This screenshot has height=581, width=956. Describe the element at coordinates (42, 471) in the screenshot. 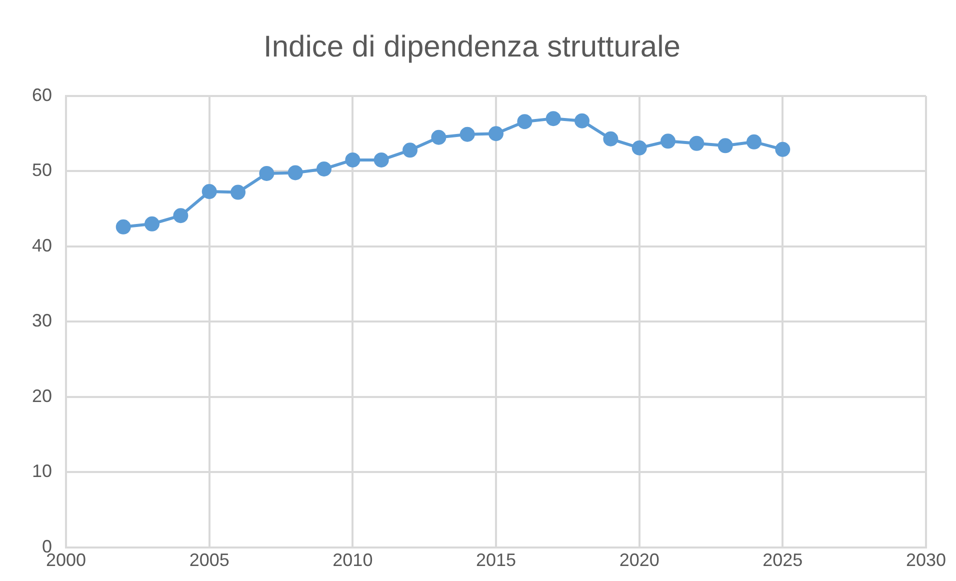

I see `y-tick-label: 10` at that location.